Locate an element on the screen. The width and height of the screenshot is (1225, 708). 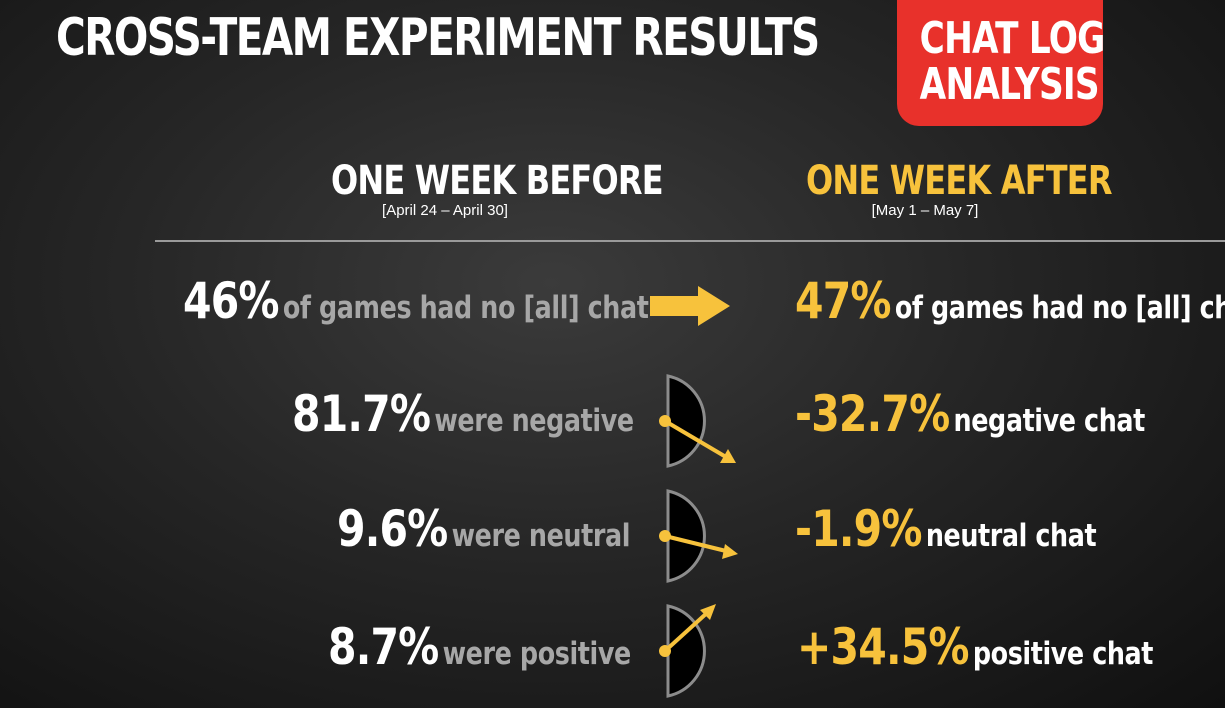
after-positive-stat: +34.5% positive chat is located at coordinates (975, 647).